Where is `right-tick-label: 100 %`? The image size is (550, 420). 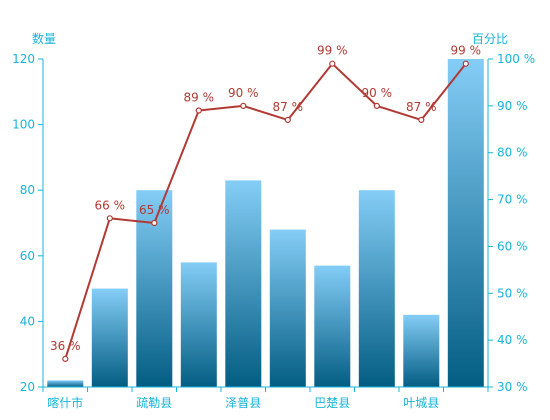
right-tick-label: 100 % is located at coordinates (516, 59).